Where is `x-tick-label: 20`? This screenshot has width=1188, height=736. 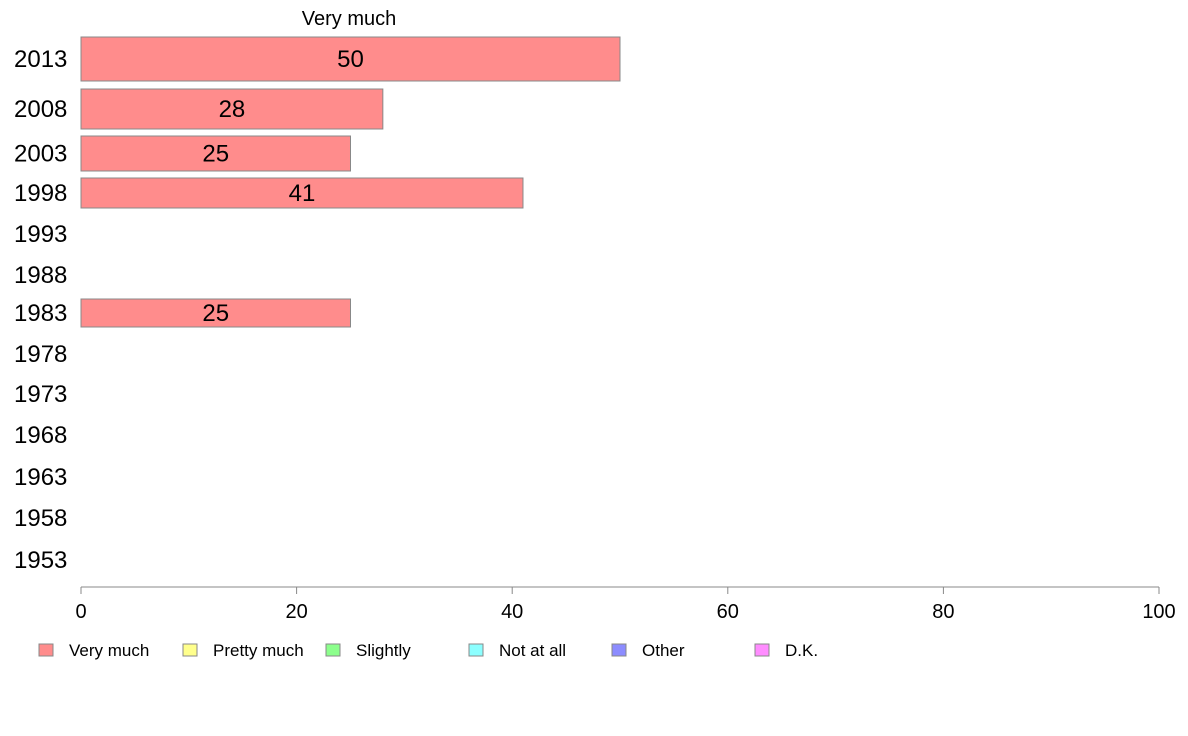 x-tick-label: 20 is located at coordinates (296, 612).